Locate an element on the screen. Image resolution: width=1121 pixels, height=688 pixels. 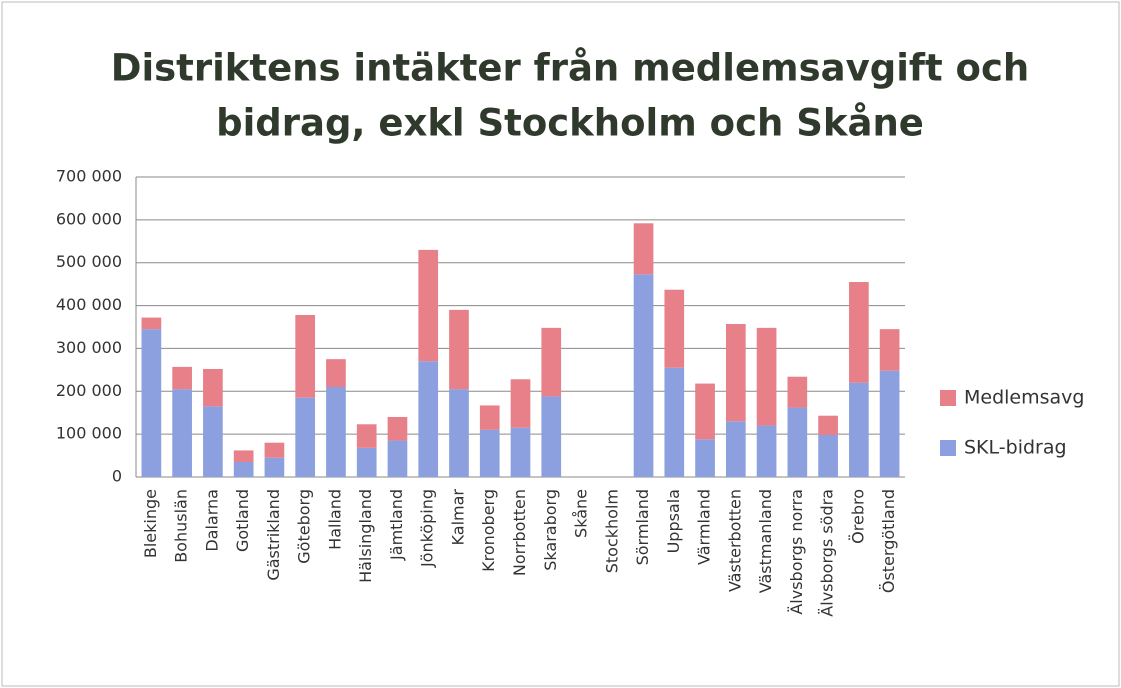
legend-label: SKL-bidrag is located at coordinates (1015, 448).